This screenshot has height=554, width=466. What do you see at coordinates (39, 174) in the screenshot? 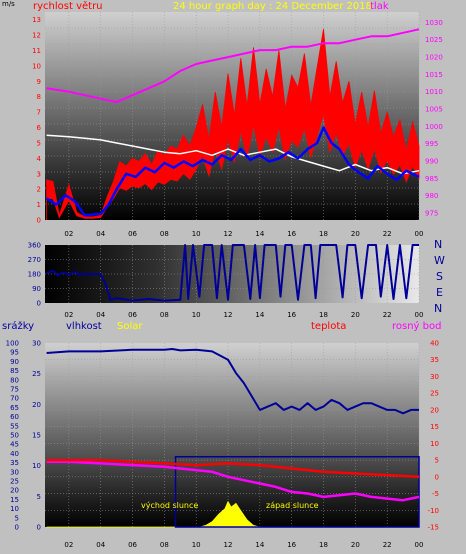
I see `wind-y-tick-label: 3` at bounding box center [39, 174].